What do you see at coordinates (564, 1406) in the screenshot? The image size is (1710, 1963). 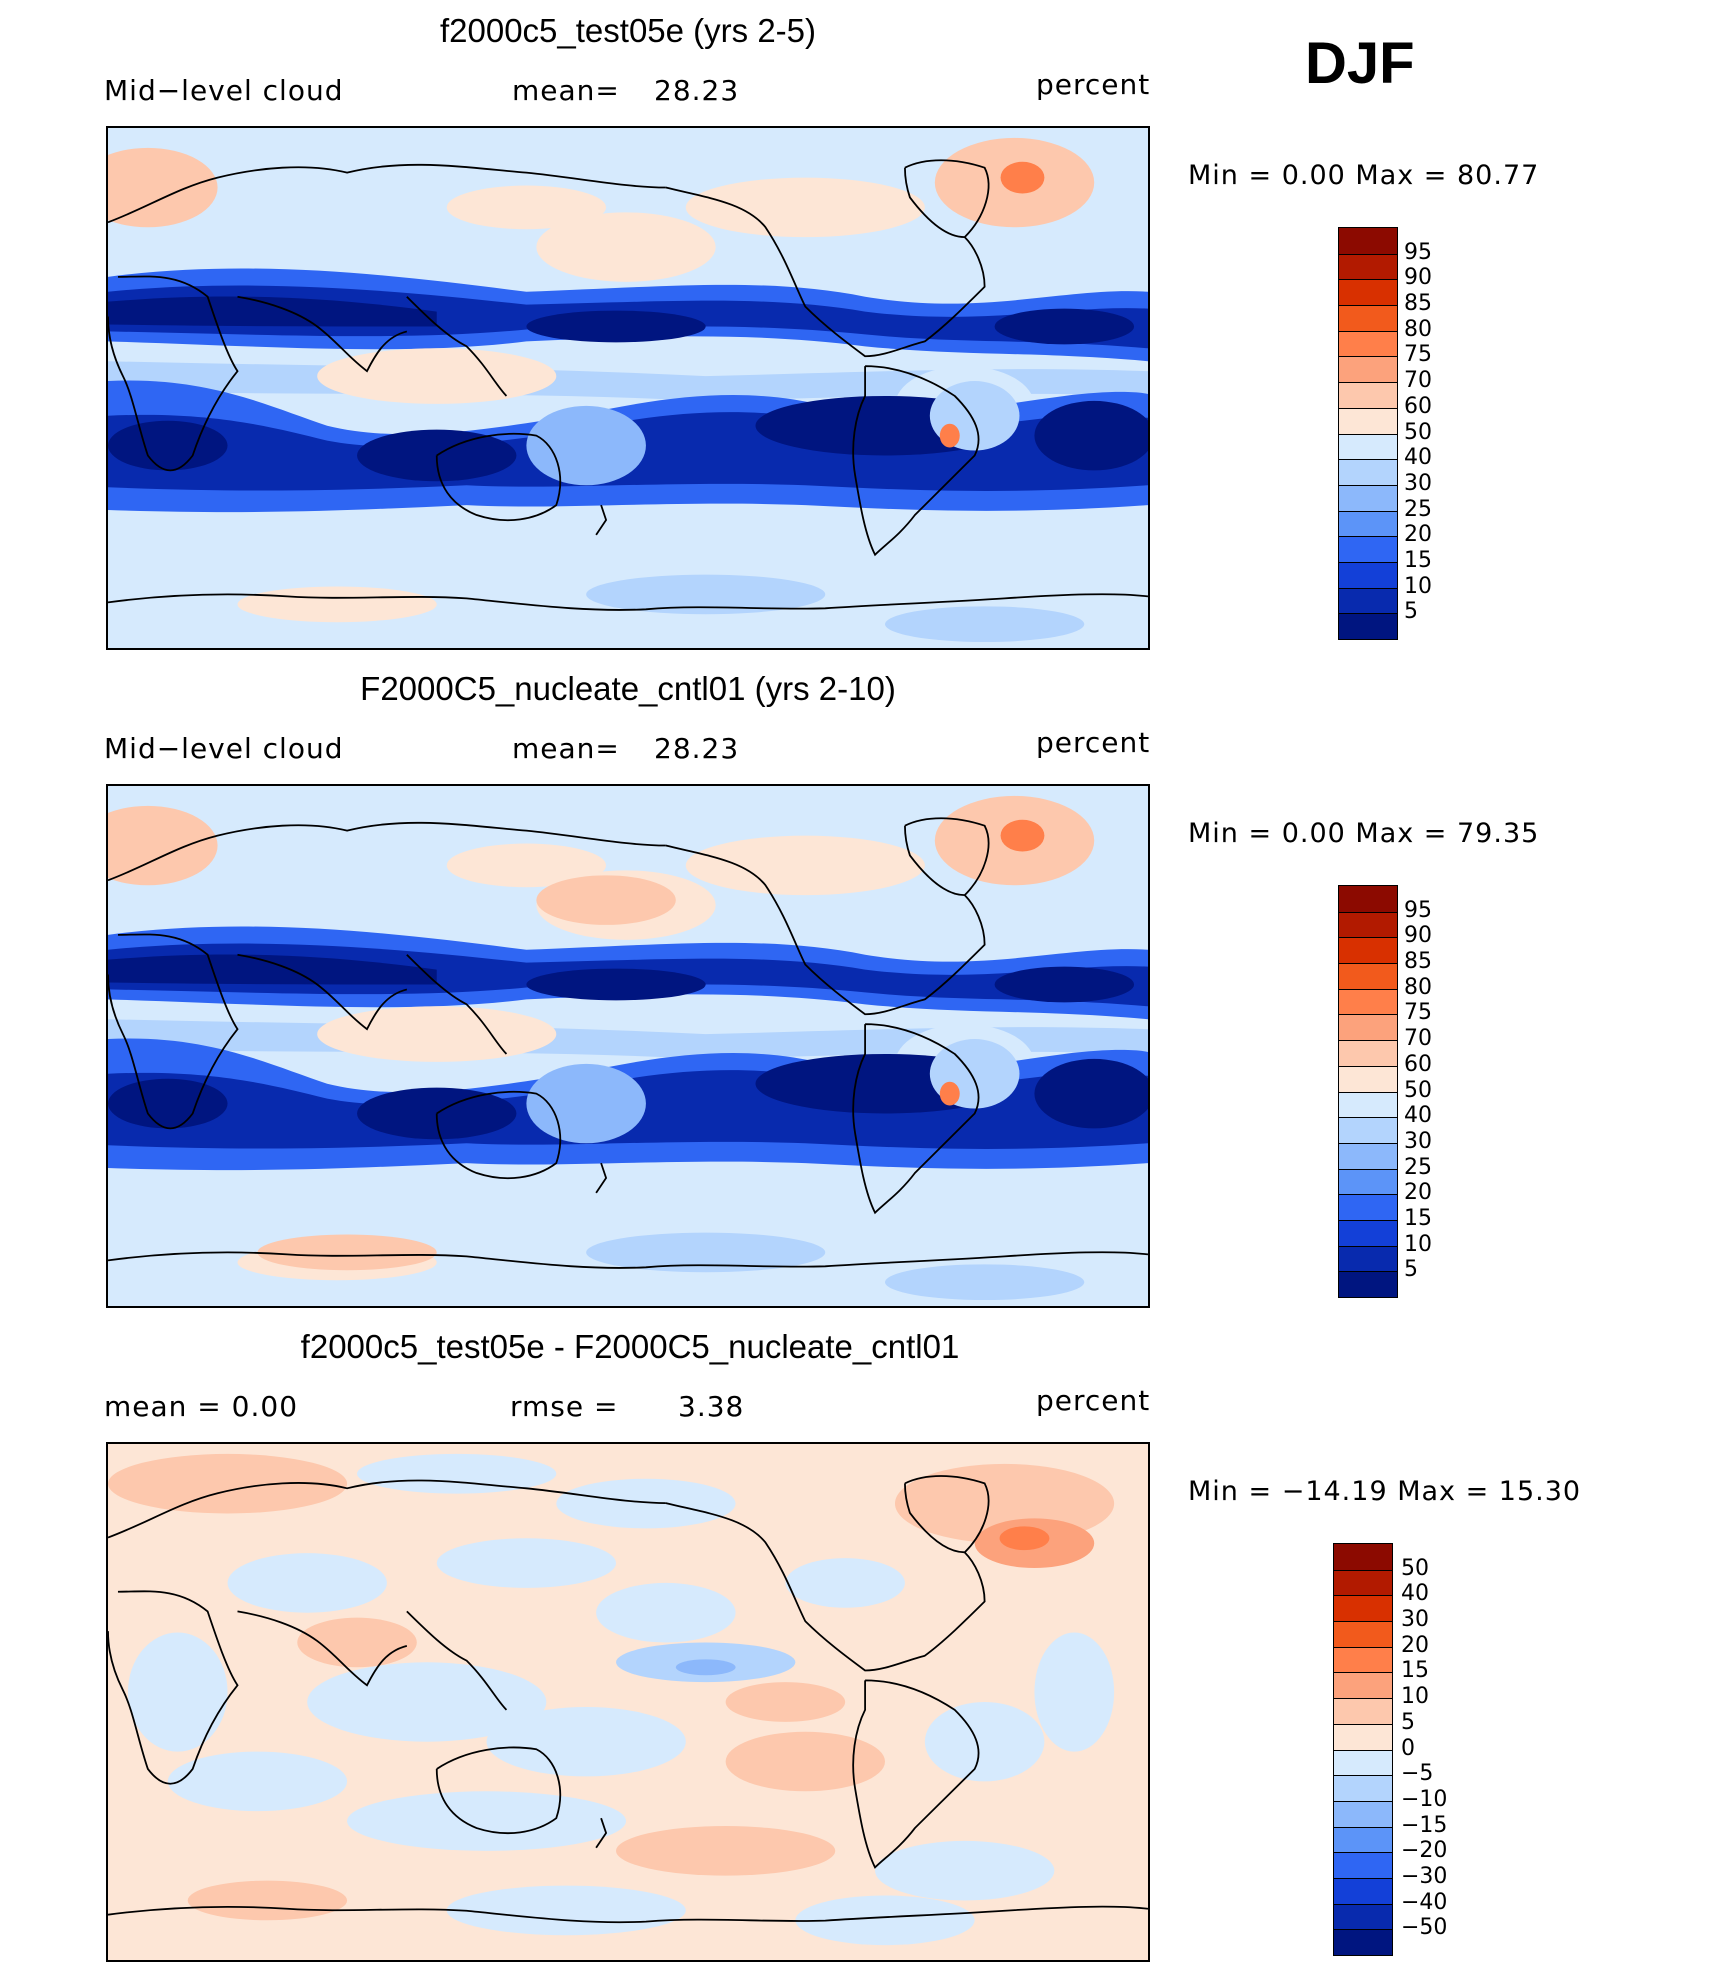 I see `rmse-label: rmse =` at bounding box center [564, 1406].